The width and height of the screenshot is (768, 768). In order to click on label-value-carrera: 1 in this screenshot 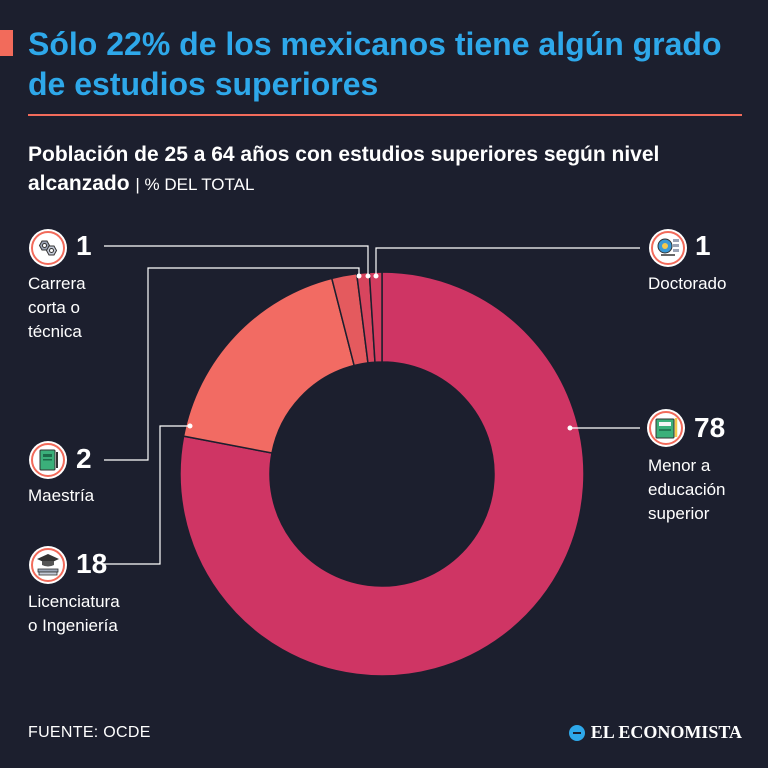, I will do `click(84, 245)`.